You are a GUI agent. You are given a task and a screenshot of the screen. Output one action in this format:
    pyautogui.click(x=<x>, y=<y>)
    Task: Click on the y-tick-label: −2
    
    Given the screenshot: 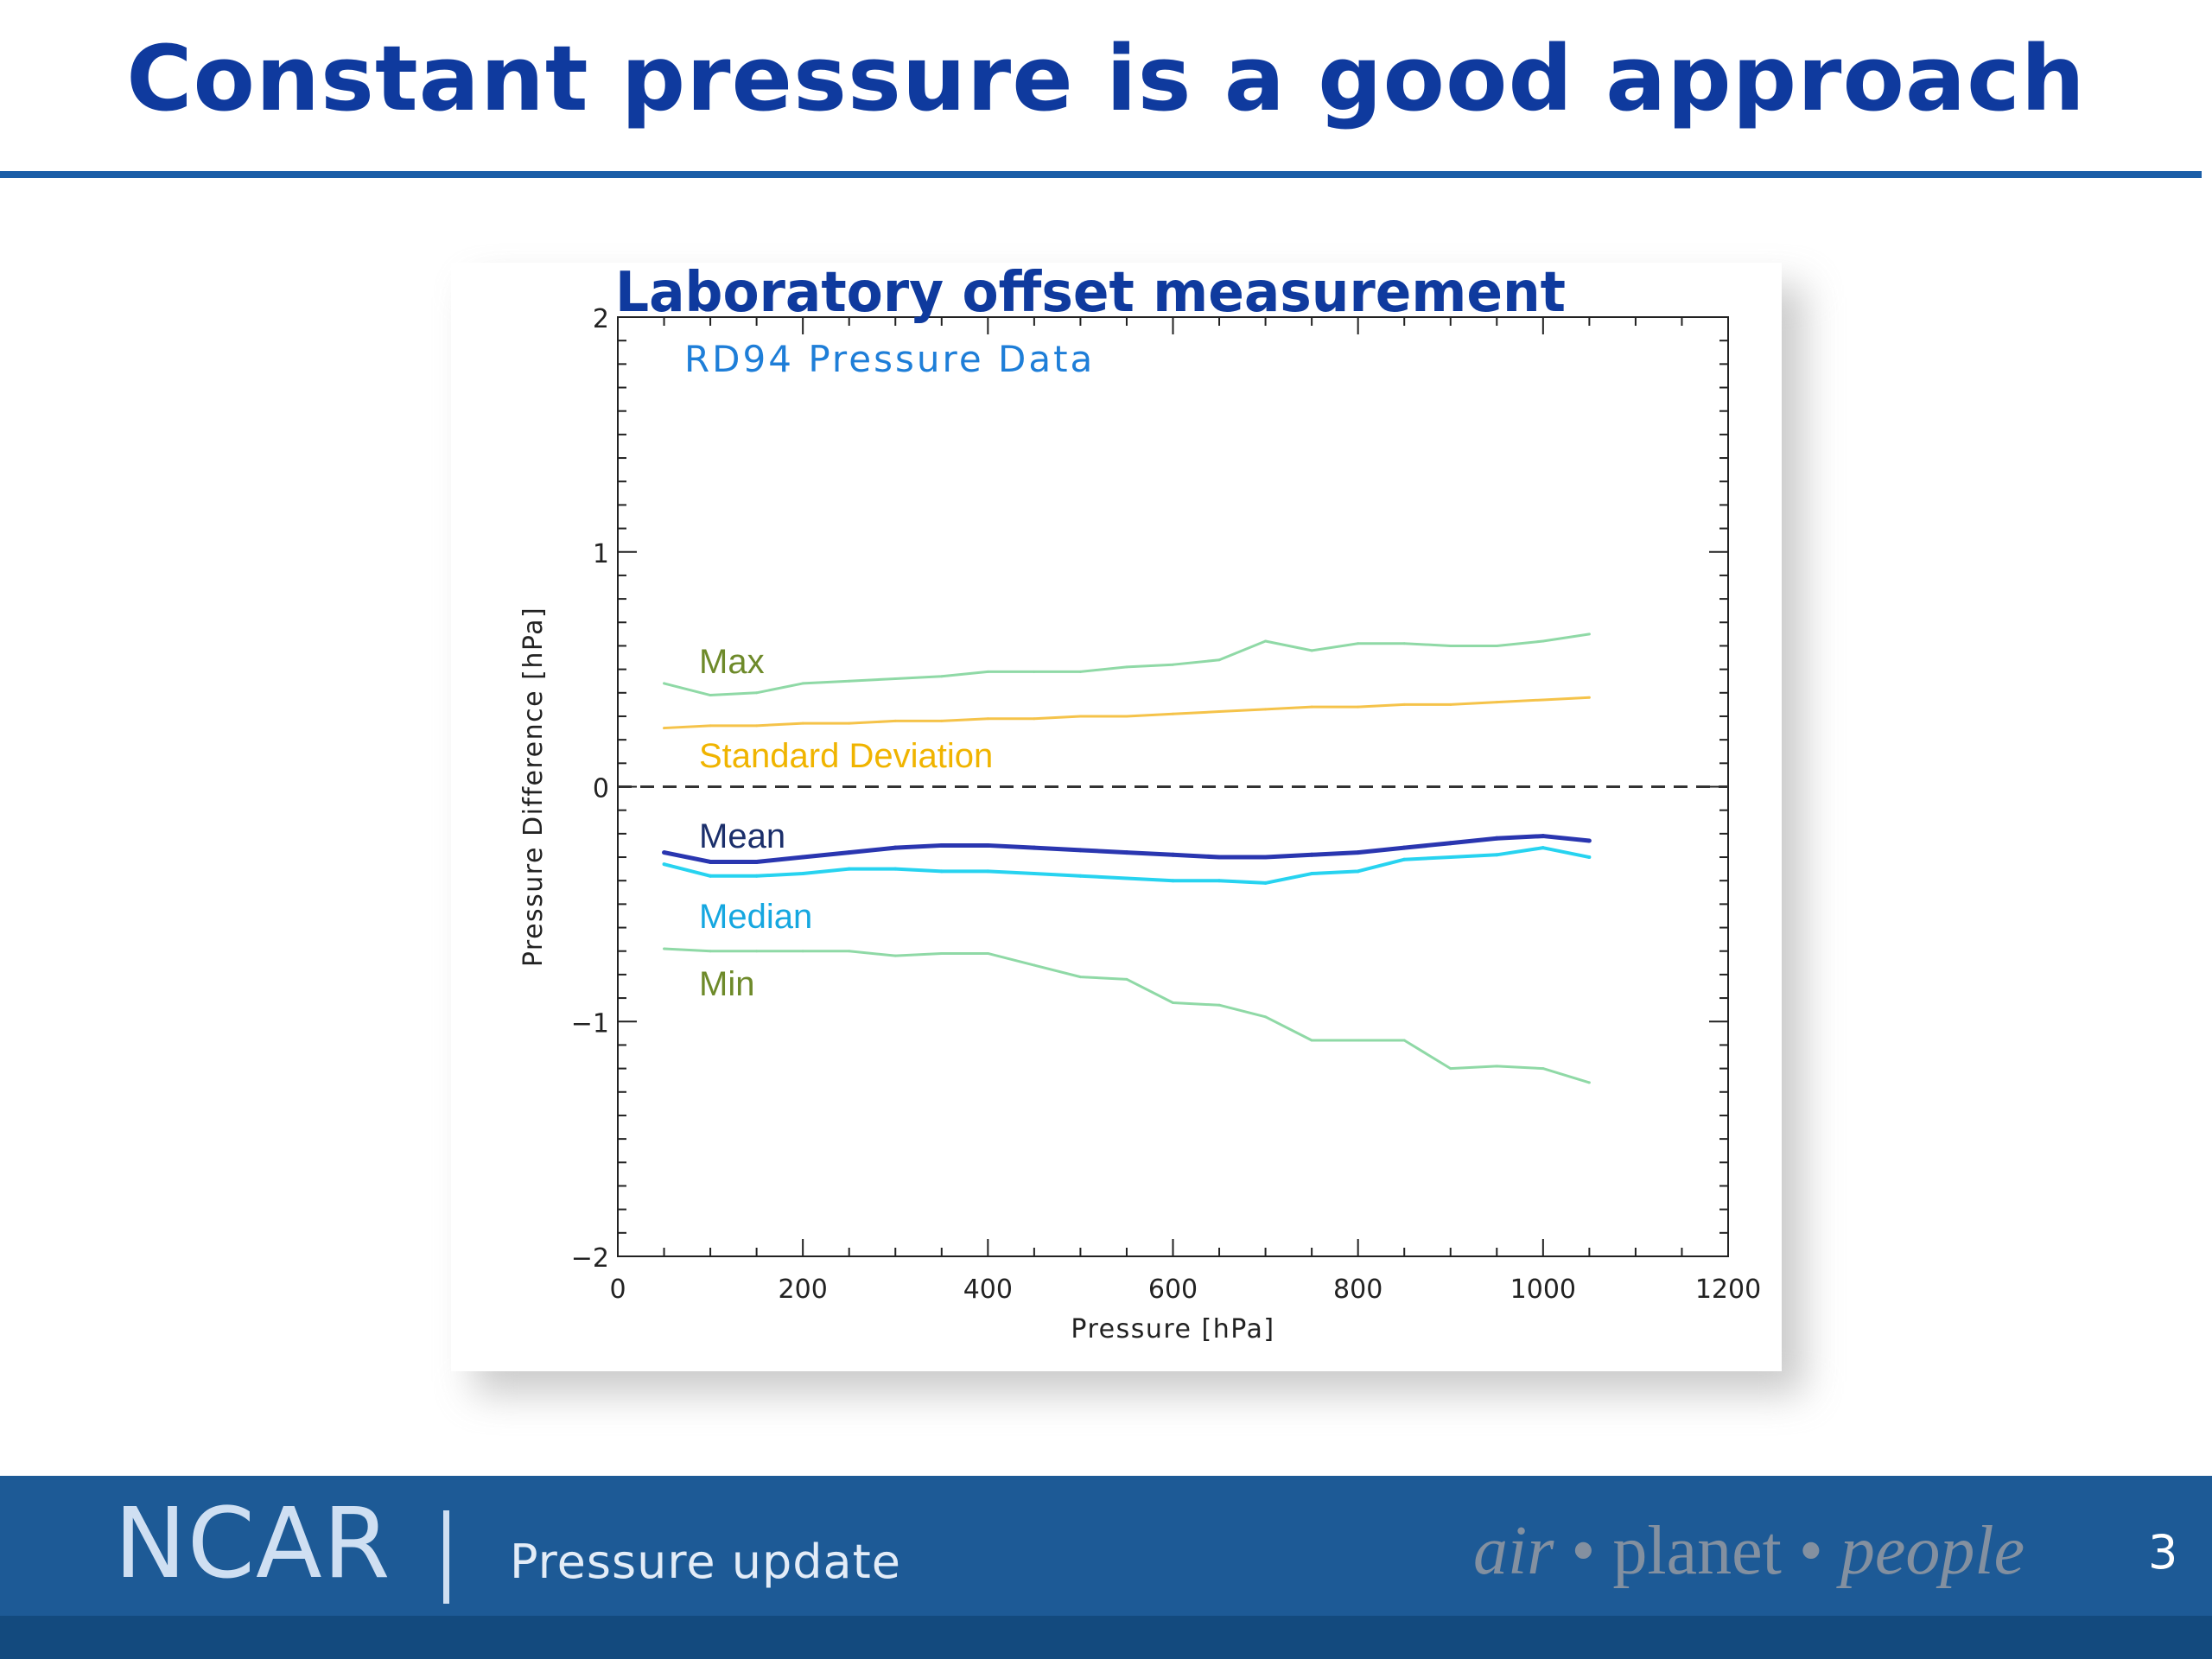 What is the action you would take?
    pyautogui.click(x=590, y=1258)
    